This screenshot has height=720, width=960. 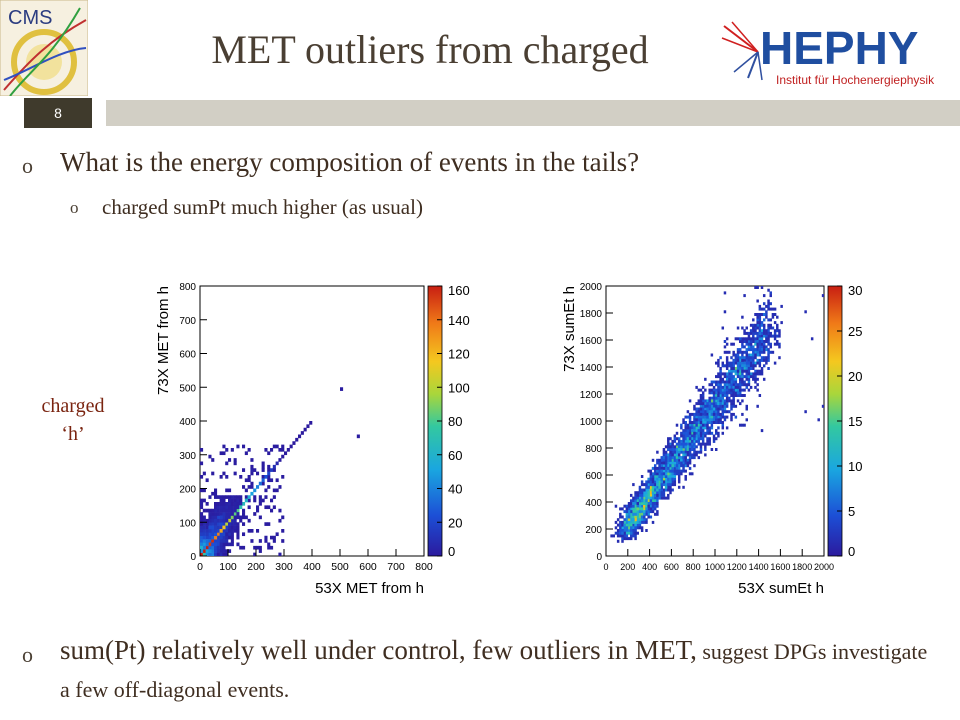 I want to click on colorbar-tick-label: 120, so click(x=459, y=354).